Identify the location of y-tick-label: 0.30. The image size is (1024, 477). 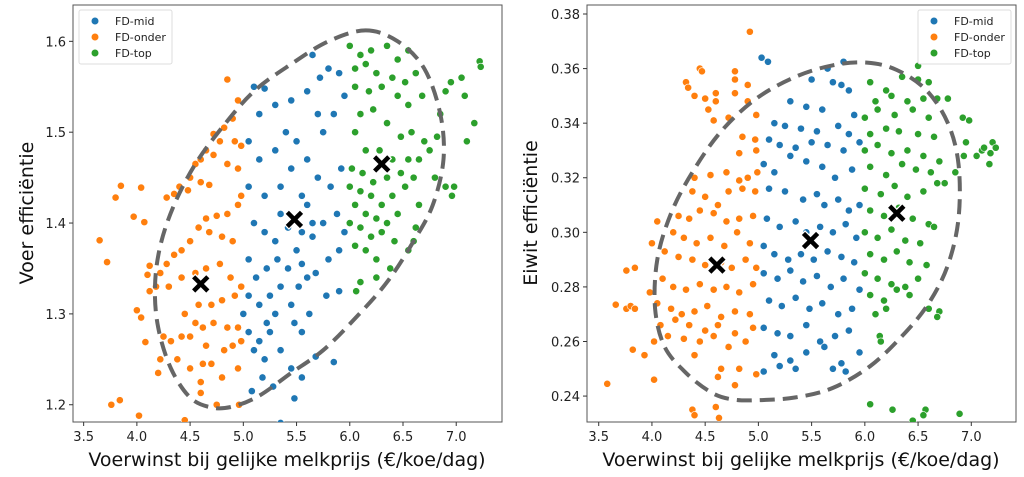
(565, 233).